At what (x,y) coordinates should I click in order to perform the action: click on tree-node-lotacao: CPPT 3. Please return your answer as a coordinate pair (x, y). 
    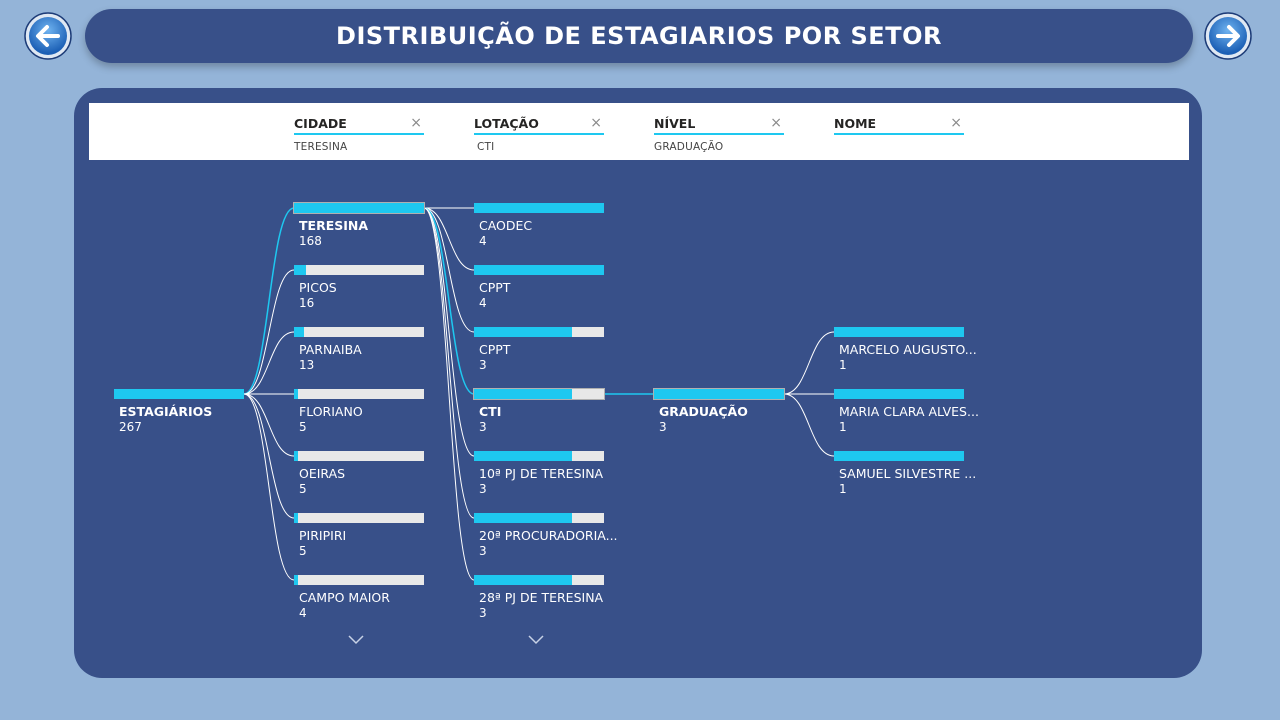
    Looking at the image, I should click on (544, 349).